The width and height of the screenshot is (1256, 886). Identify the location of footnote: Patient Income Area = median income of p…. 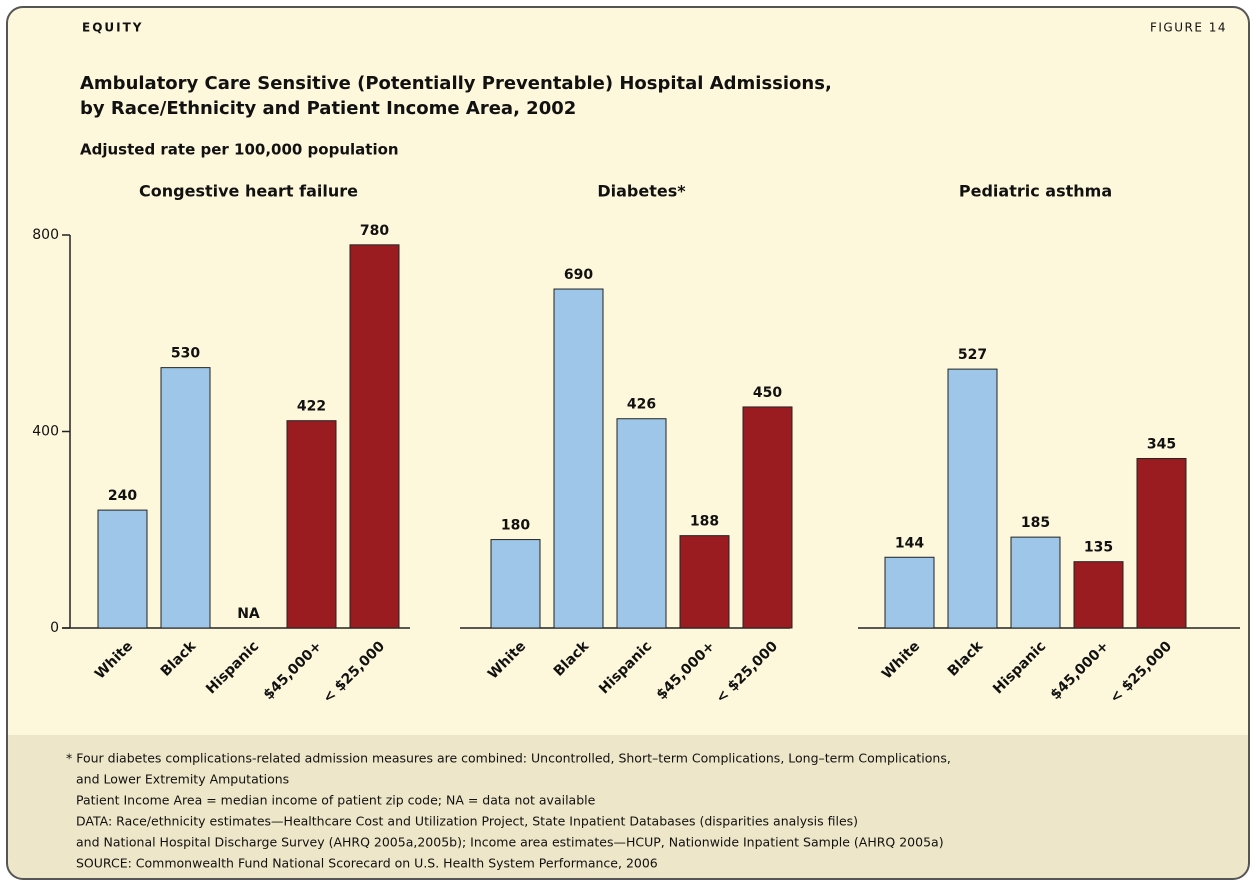
(336, 800).